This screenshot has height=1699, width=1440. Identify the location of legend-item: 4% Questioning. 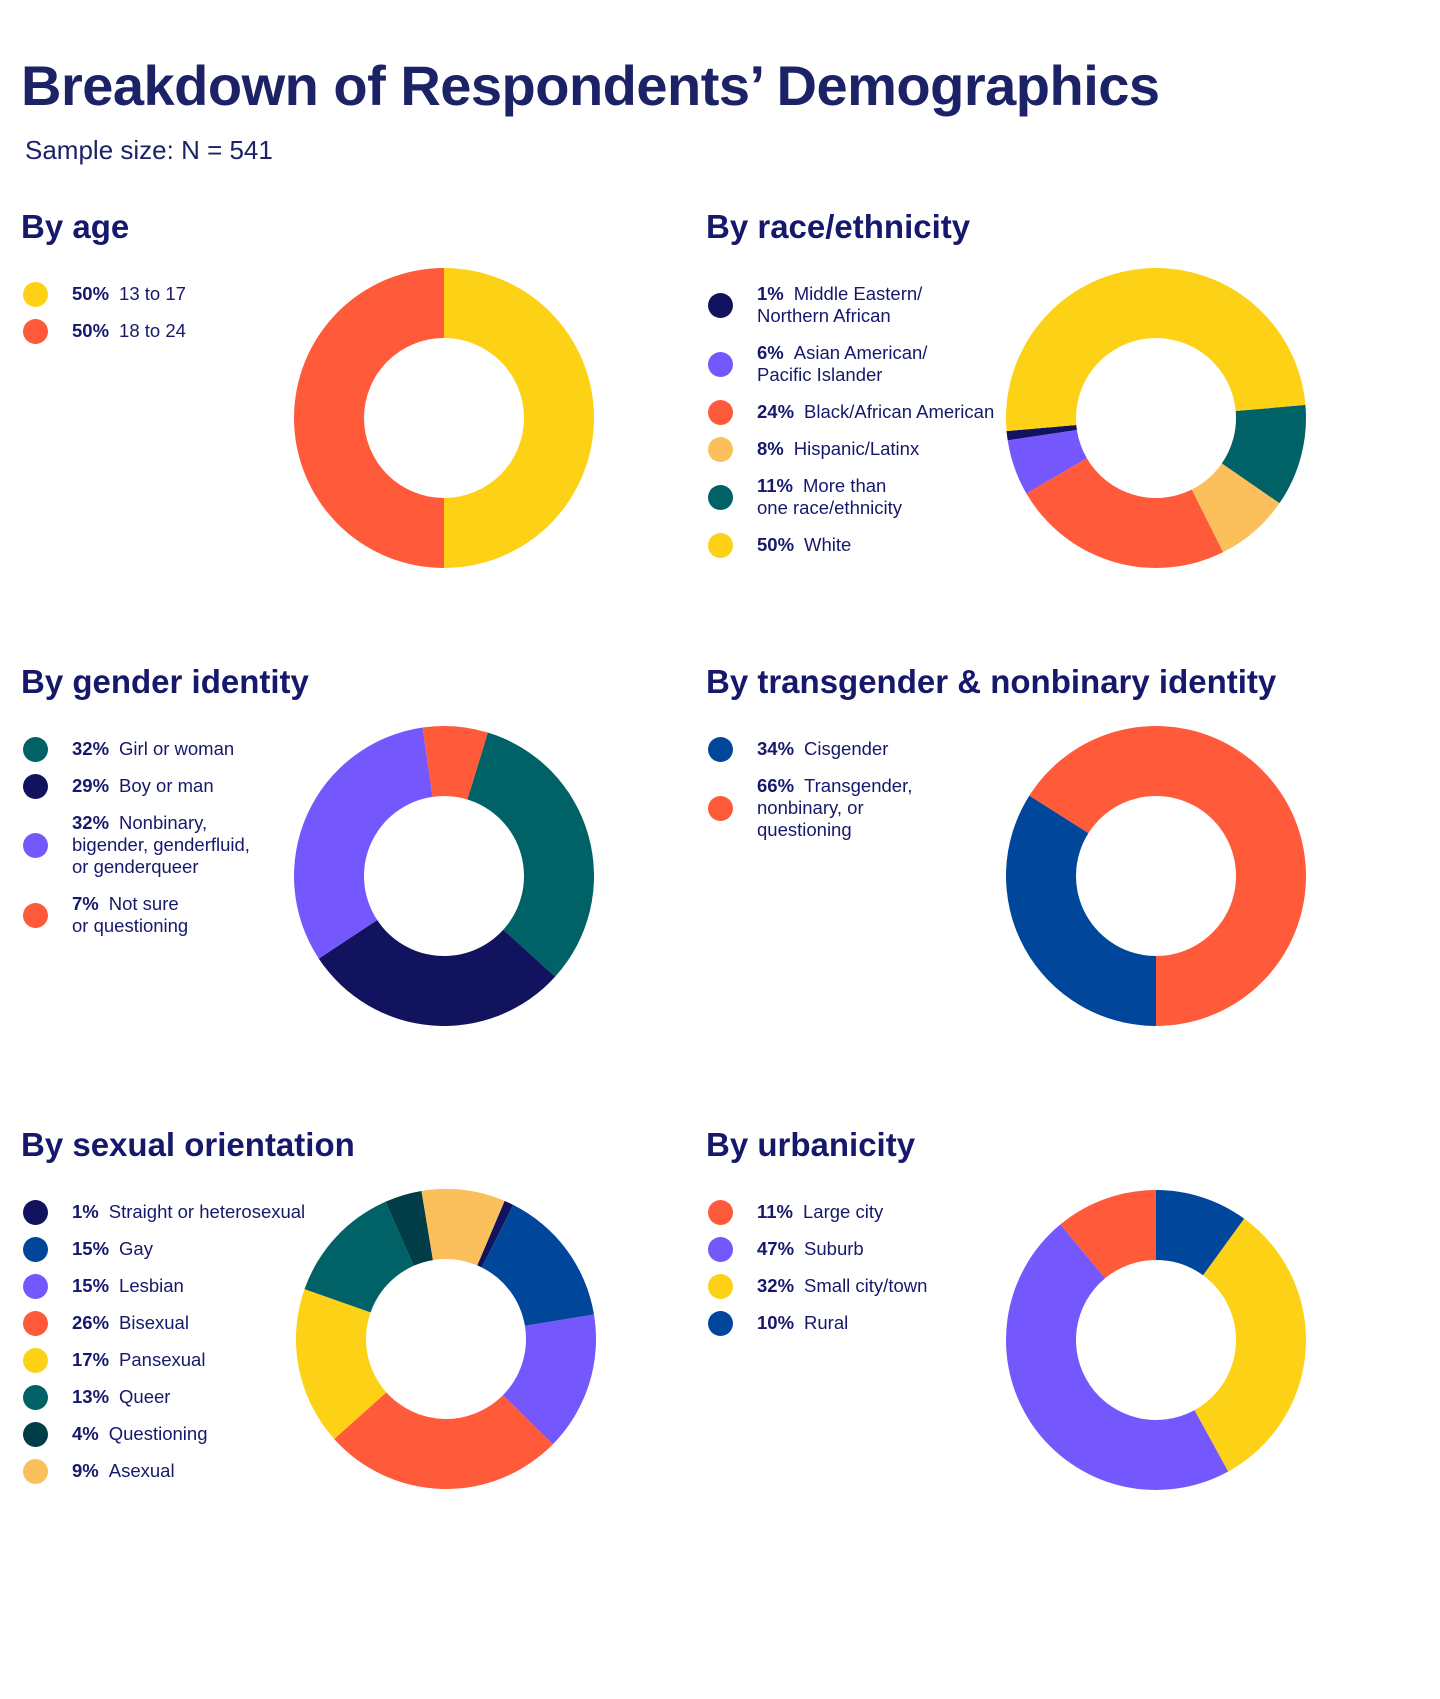
(164, 1434).